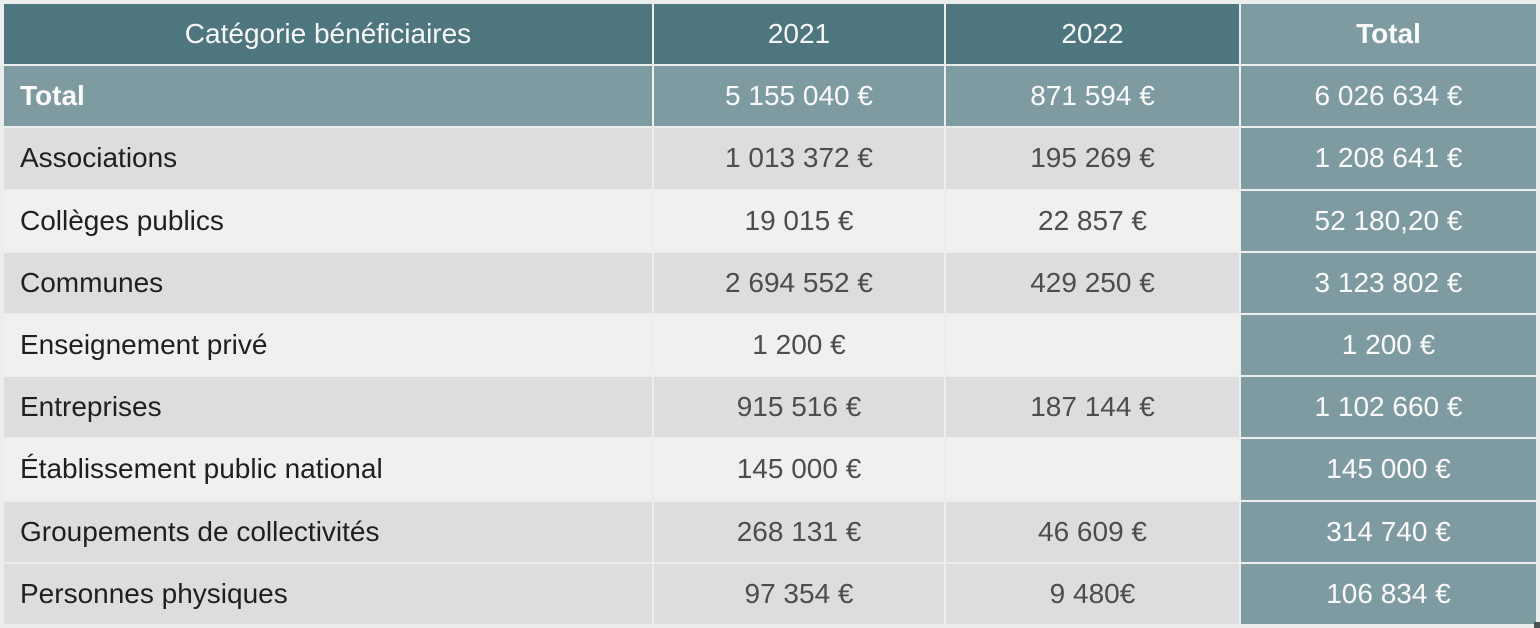  I want to click on value-2022-cell: 22 857 €, so click(1092, 220).